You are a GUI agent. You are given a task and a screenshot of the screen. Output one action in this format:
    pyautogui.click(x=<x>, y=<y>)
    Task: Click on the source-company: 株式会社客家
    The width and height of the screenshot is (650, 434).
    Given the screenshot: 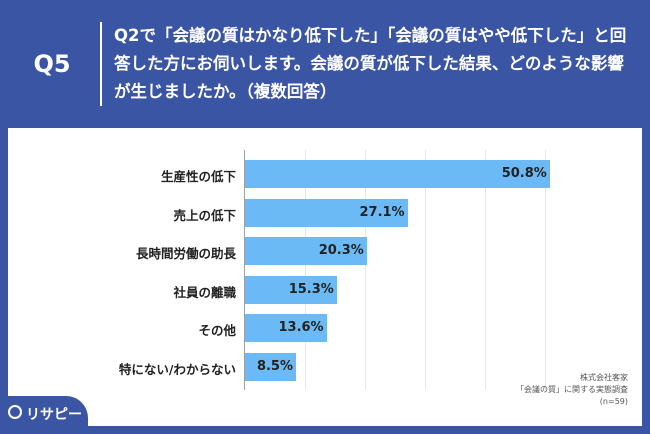 What is the action you would take?
    pyautogui.click(x=604, y=377)
    